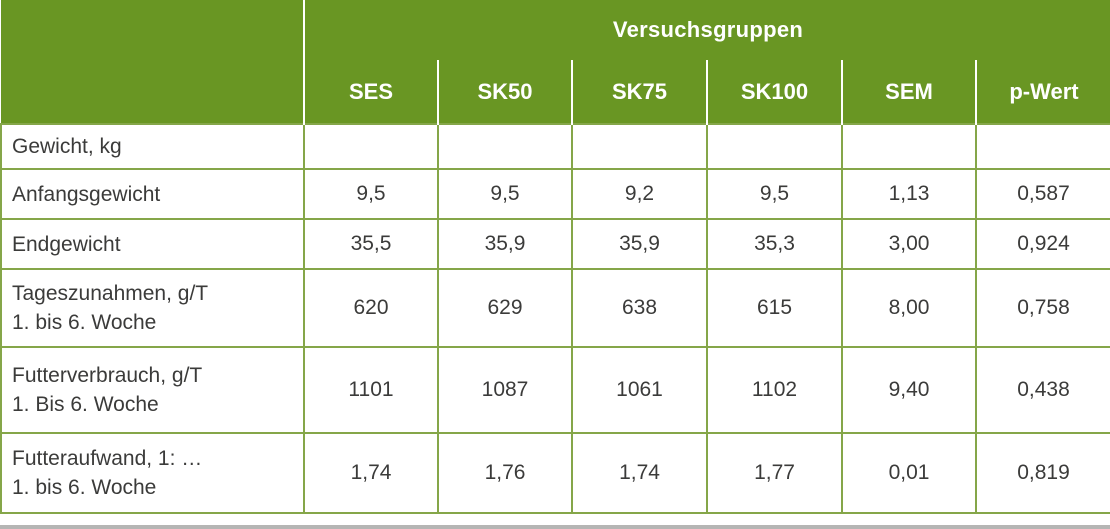  I want to click on table-row: Gewicht, kg, so click(555, 146).